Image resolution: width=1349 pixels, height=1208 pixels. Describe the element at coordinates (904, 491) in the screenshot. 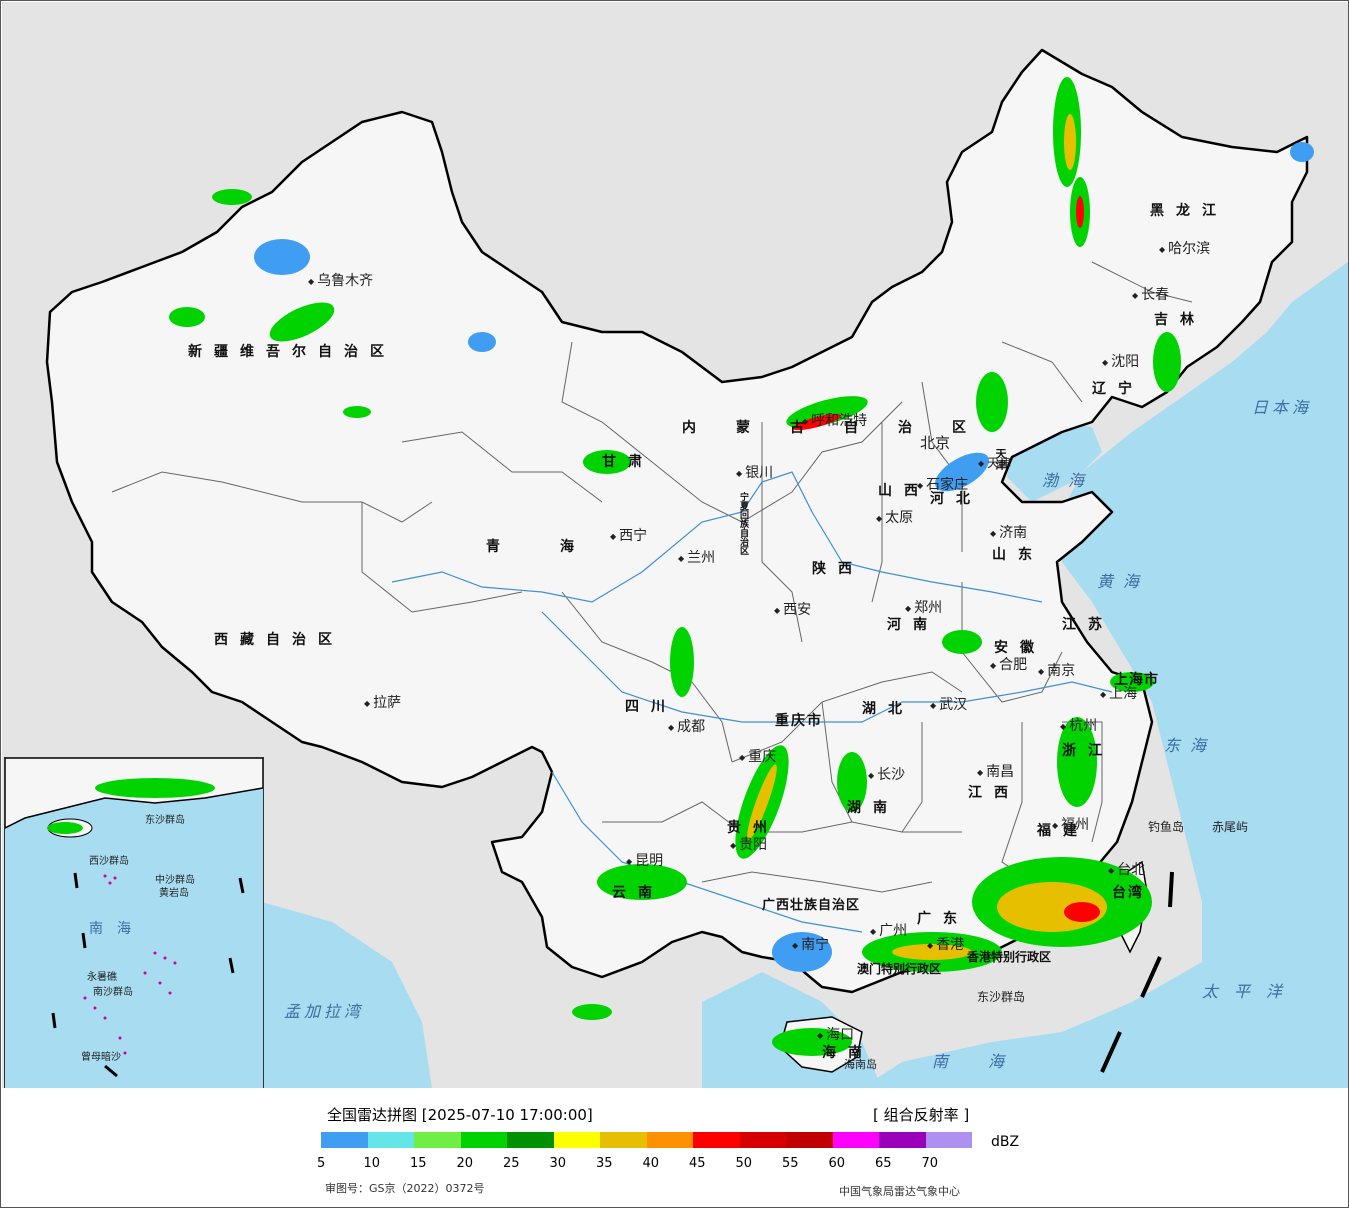

I see `province-label-shanxi: 山西` at that location.